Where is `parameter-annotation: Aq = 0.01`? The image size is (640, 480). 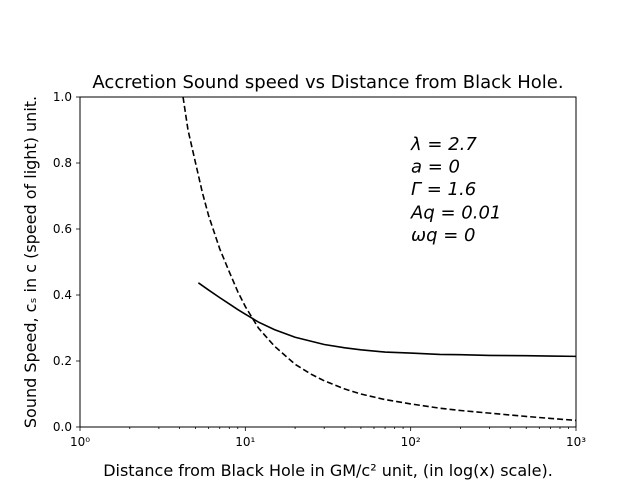 parameter-annotation: Aq = 0.01 is located at coordinates (455, 213).